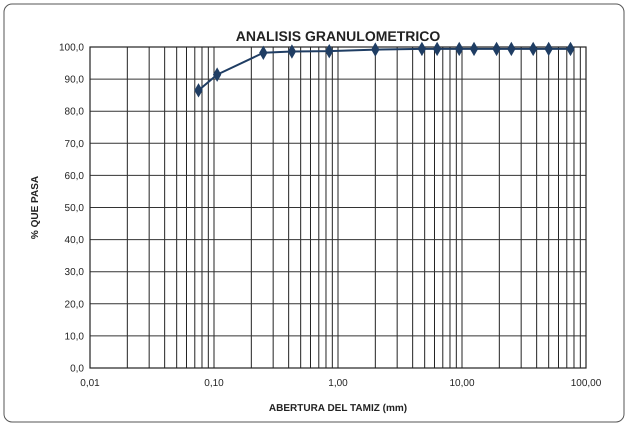 Image resolution: width=630 pixels, height=428 pixels. Describe the element at coordinates (214, 383) in the screenshot. I see `x-tick-label: 0,10` at that location.